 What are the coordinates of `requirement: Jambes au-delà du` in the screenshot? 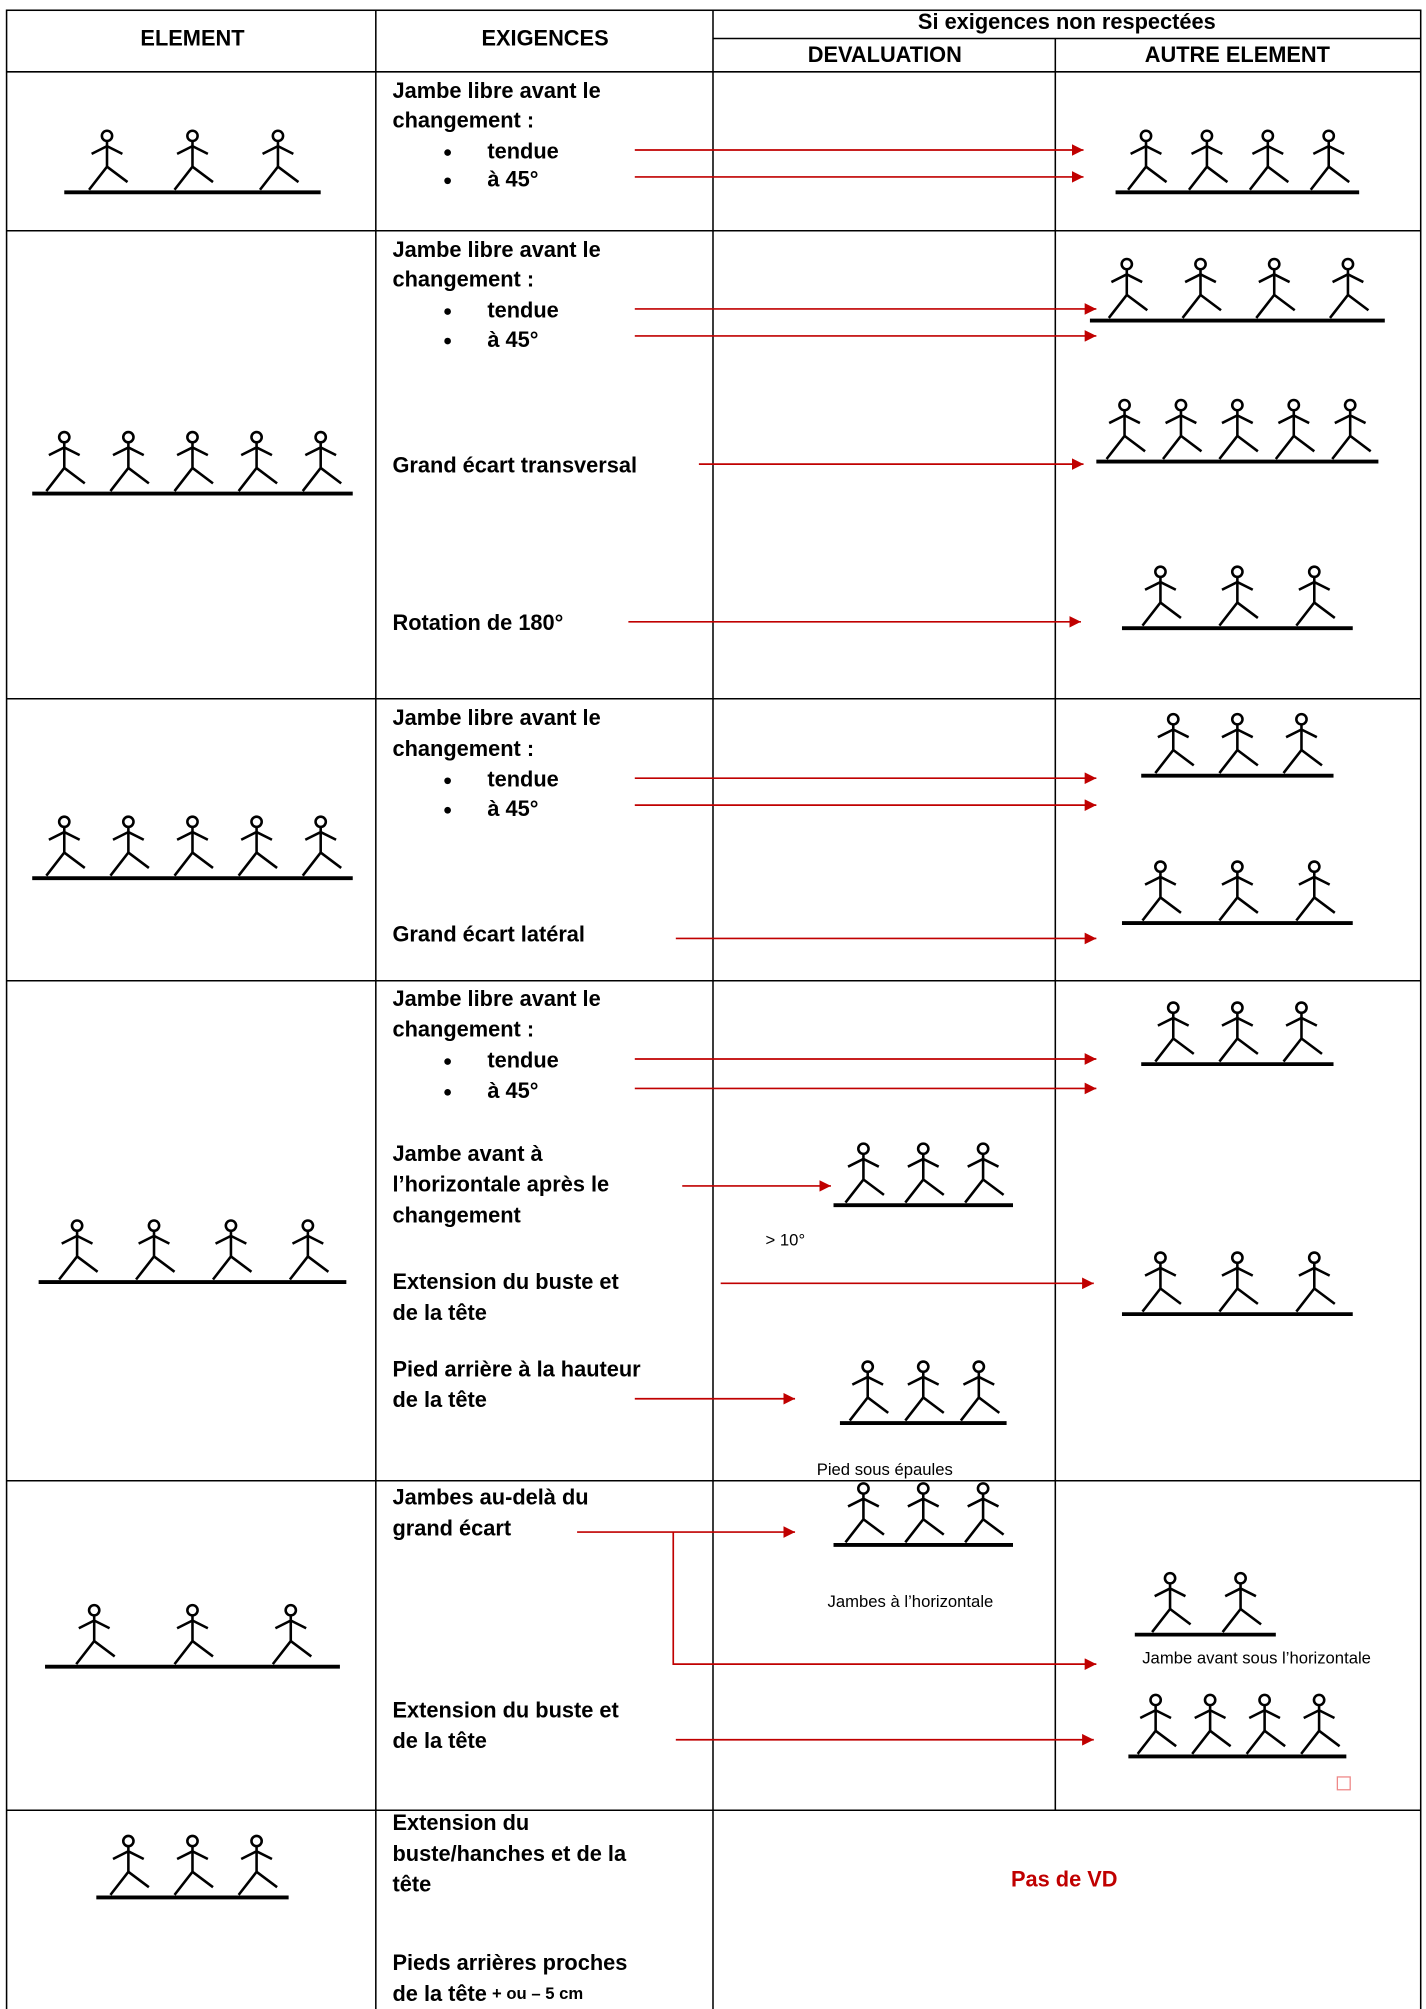 It's located at (490, 1496).